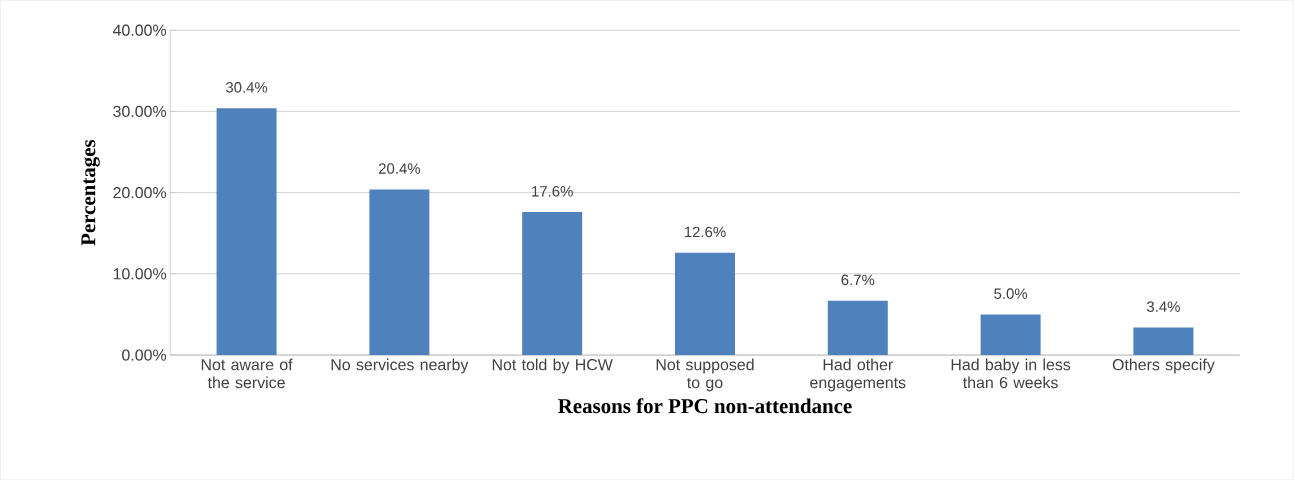  I want to click on data-label: 20.4%, so click(399, 168).